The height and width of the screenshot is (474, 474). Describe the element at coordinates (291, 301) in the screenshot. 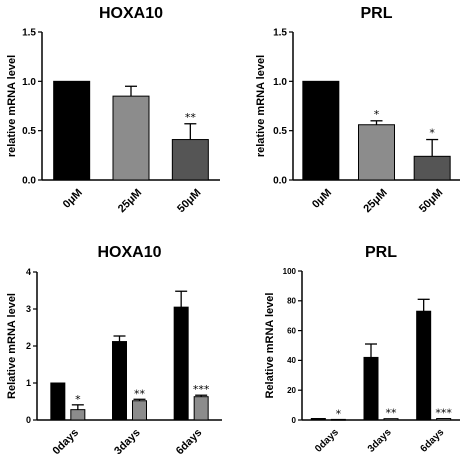

I see `y-tick-label: 80` at that location.